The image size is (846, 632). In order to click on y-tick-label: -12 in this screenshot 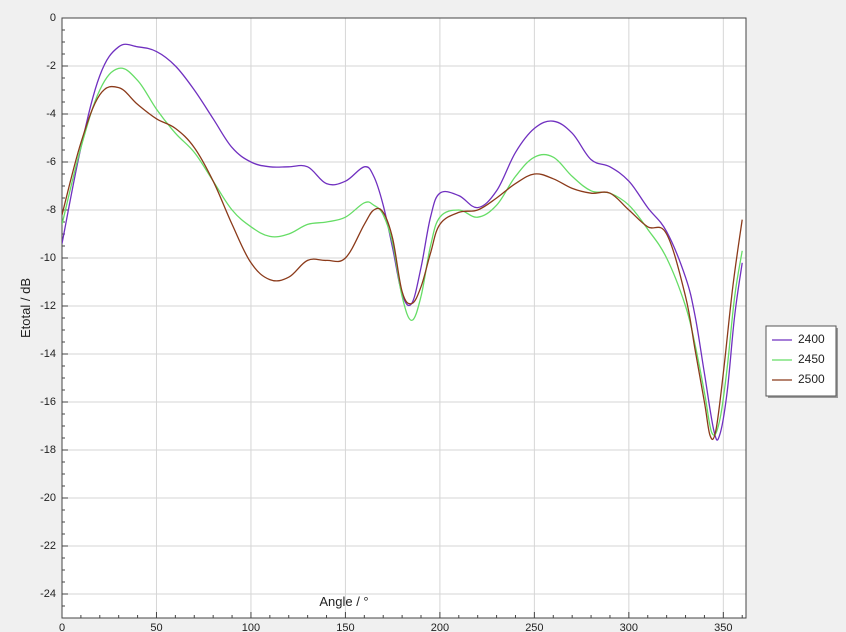, I will do `click(48, 306)`.